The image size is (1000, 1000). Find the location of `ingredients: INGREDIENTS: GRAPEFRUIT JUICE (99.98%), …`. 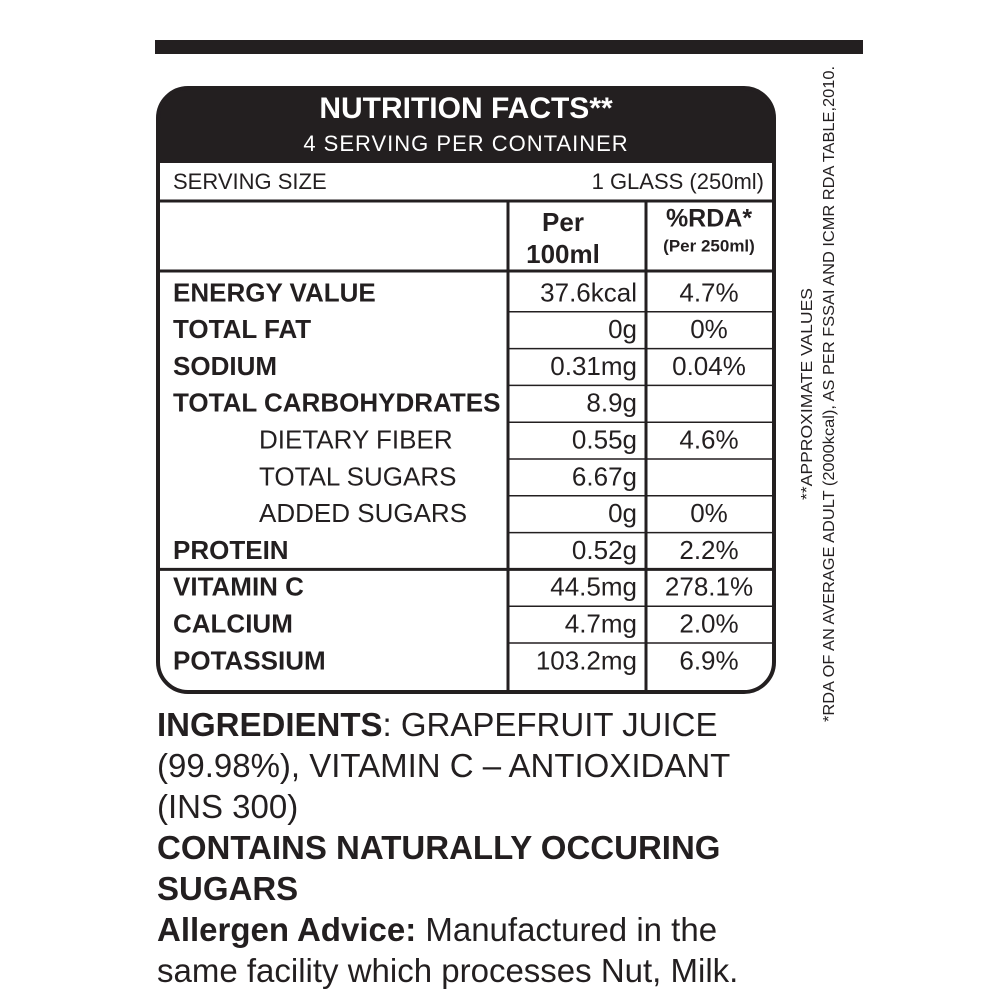

ingredients: INGREDIENTS: GRAPEFRUIT JUICE (99.98%), … is located at coordinates (477, 765).